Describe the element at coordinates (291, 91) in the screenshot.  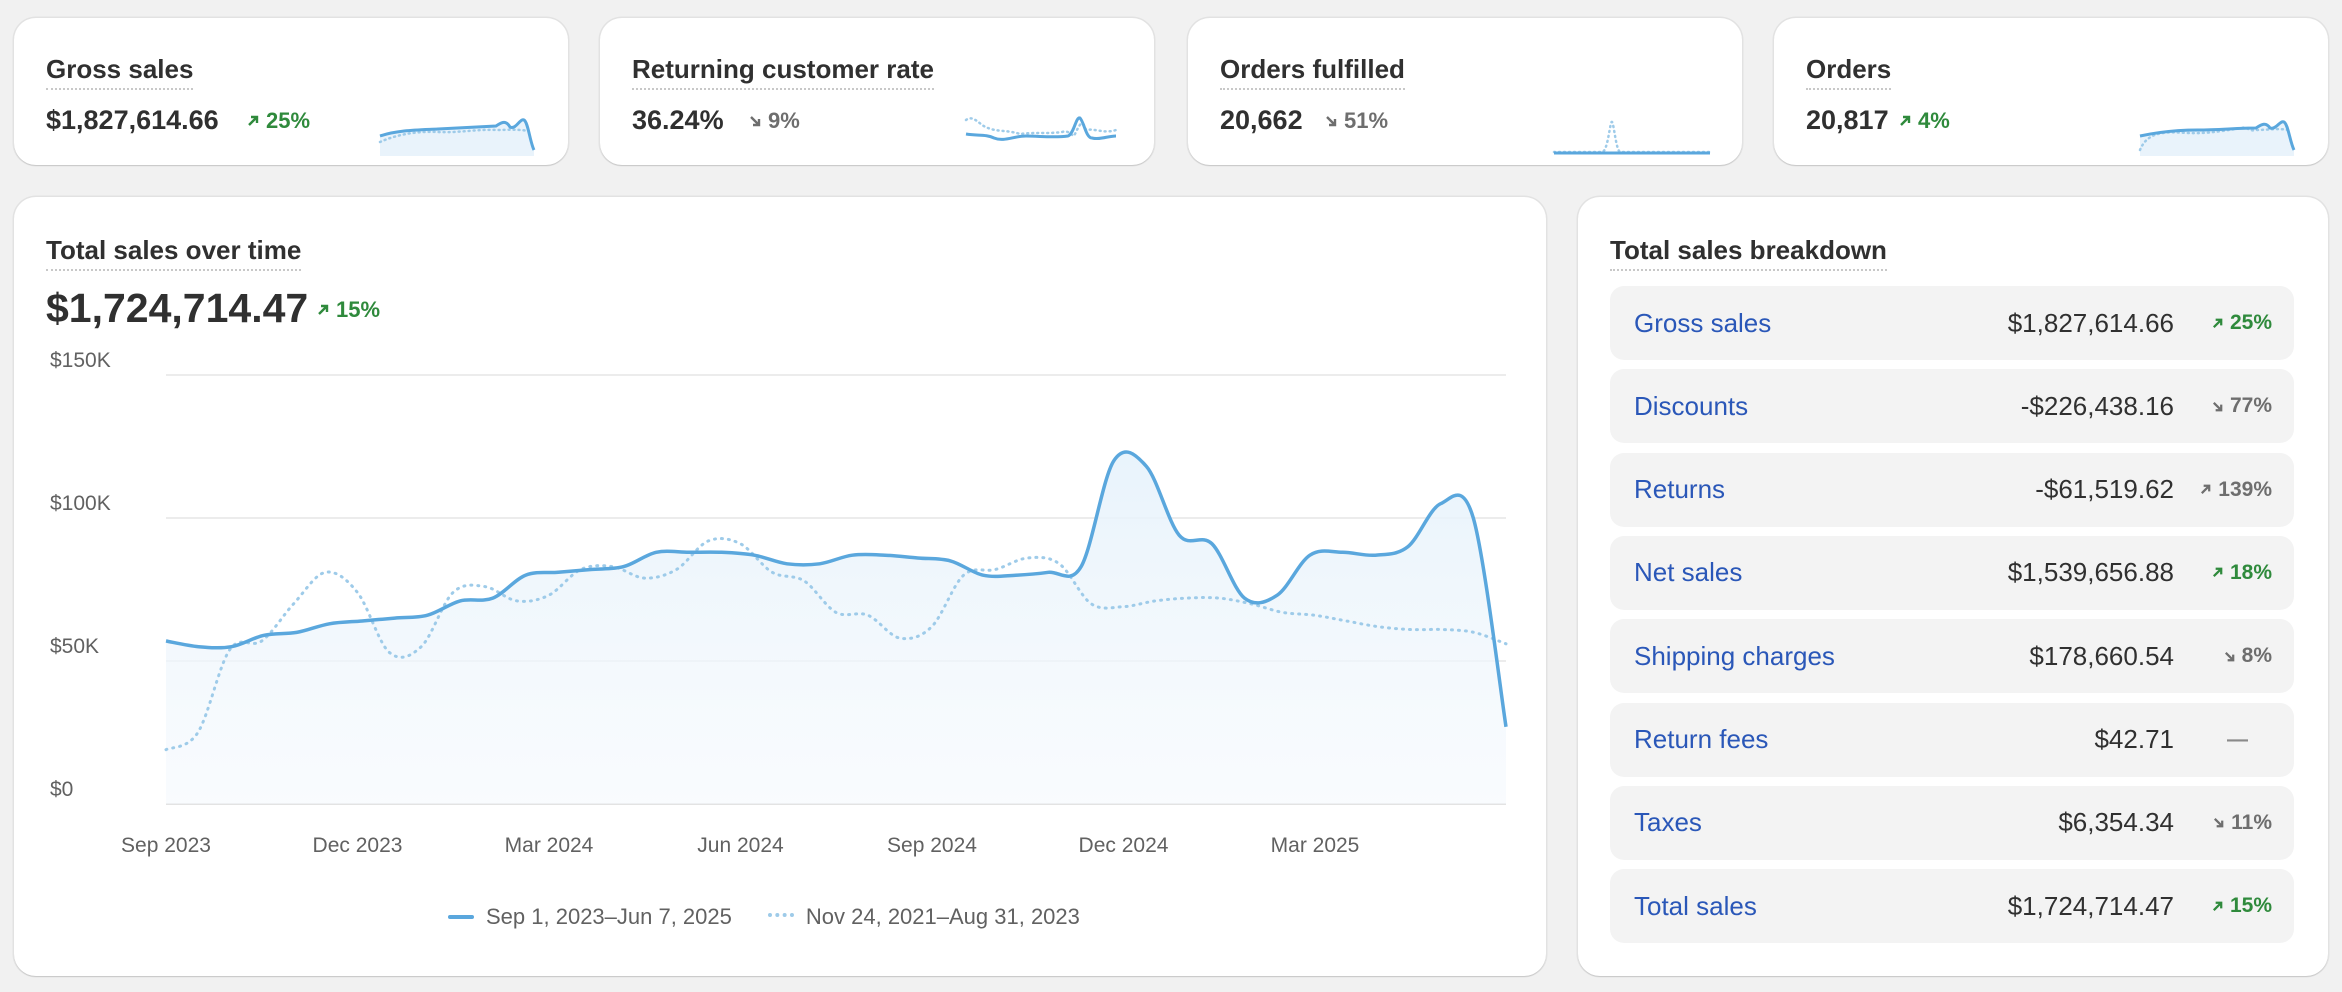
I see `kpi-card-gross-sales: Gross sales $1,827,614.66 25%` at that location.